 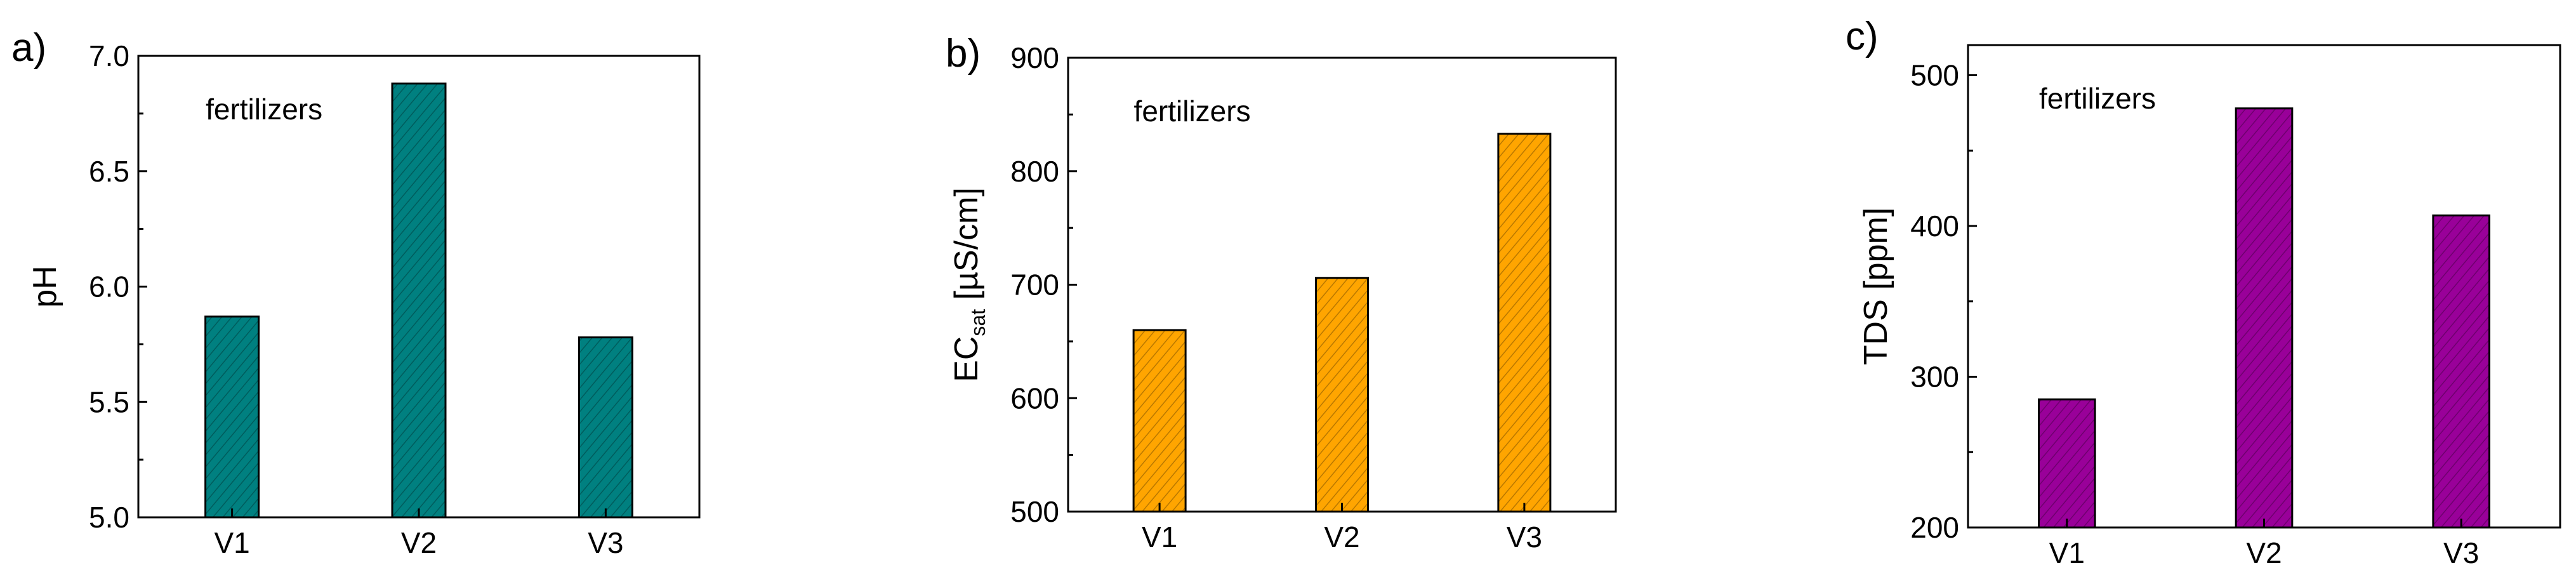 I want to click on panel-letter: b), so click(x=963, y=54).